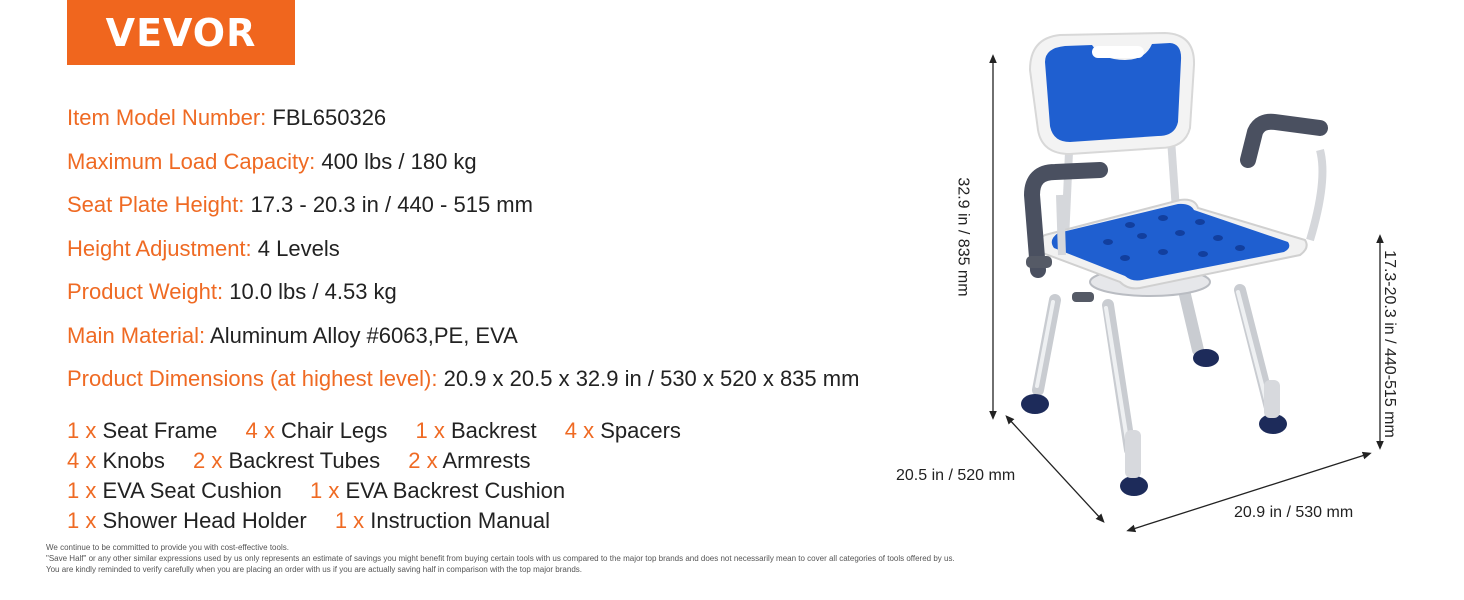 Image resolution: width=1464 pixels, height=600 pixels. What do you see at coordinates (187, 520) in the screenshot?
I see `contents-item-shower-head-holder: 1 x Shower Head Holder` at bounding box center [187, 520].